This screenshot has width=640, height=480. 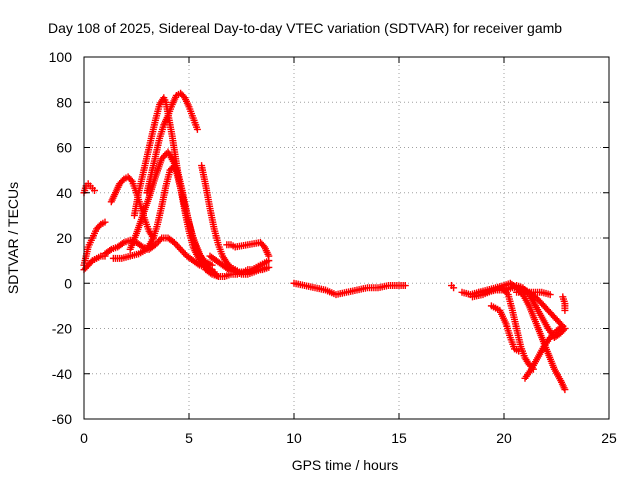 I want to click on y-tick-label: -60, so click(x=62, y=419).